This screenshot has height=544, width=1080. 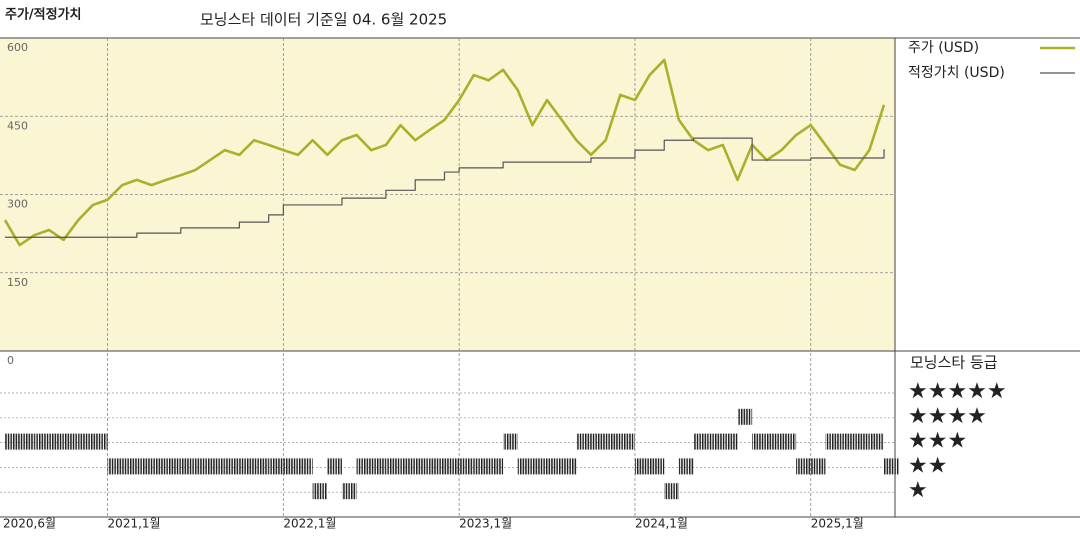 What do you see at coordinates (43, 15) in the screenshot?
I see `panel-title: 주가/적정가치` at bounding box center [43, 15].